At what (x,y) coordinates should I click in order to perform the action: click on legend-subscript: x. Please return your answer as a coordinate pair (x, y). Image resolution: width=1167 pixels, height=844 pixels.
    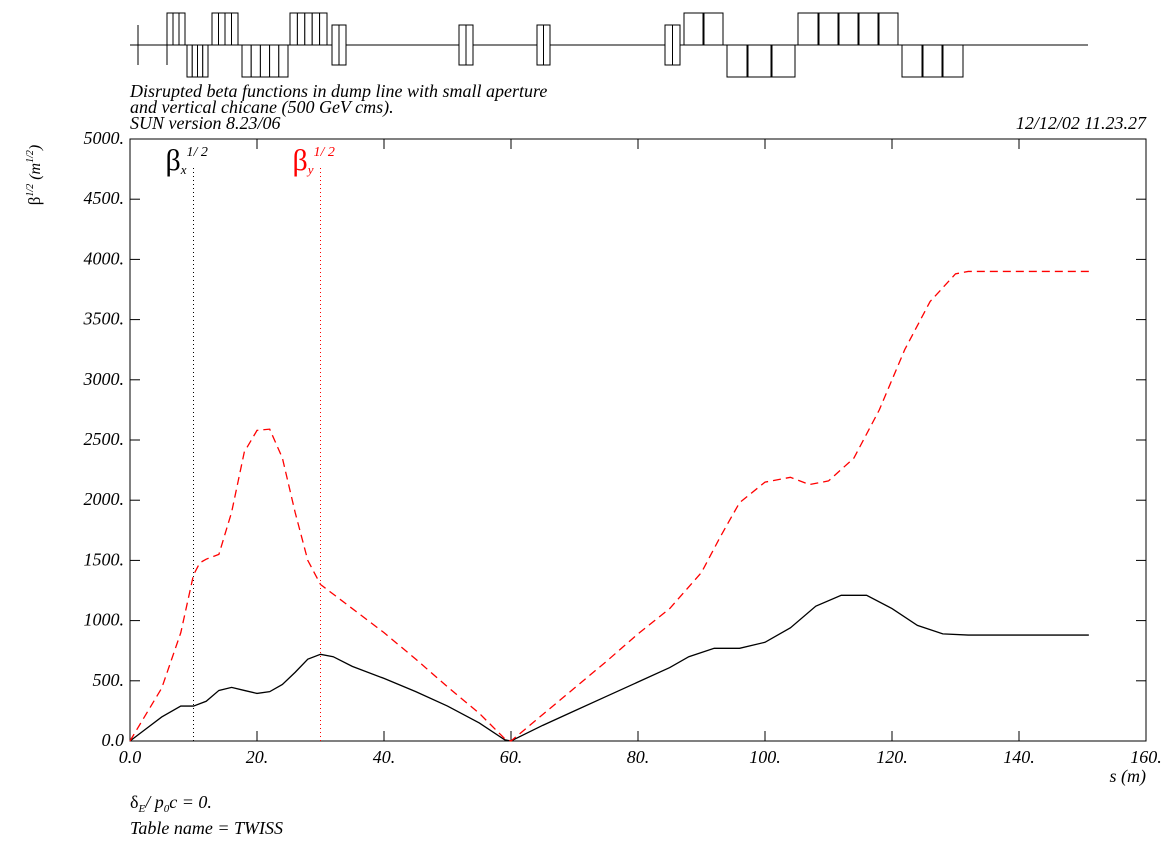
    Looking at the image, I should click on (183, 169).